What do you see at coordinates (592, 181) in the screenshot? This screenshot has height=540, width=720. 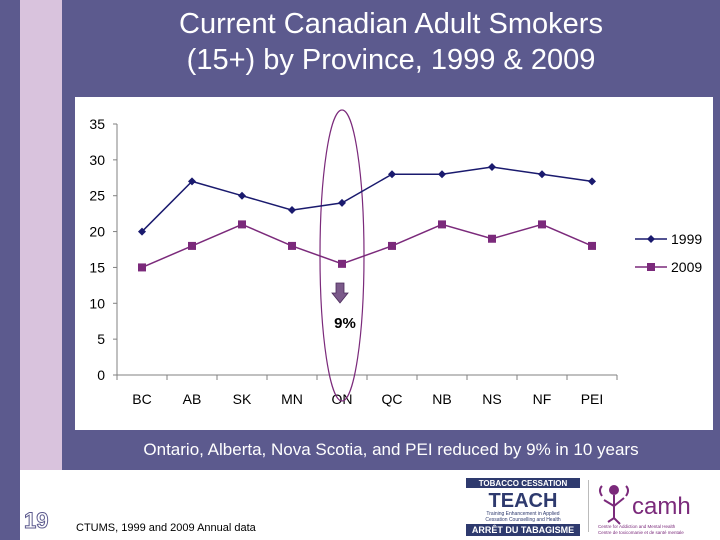 I see `point-1999-PEI` at bounding box center [592, 181].